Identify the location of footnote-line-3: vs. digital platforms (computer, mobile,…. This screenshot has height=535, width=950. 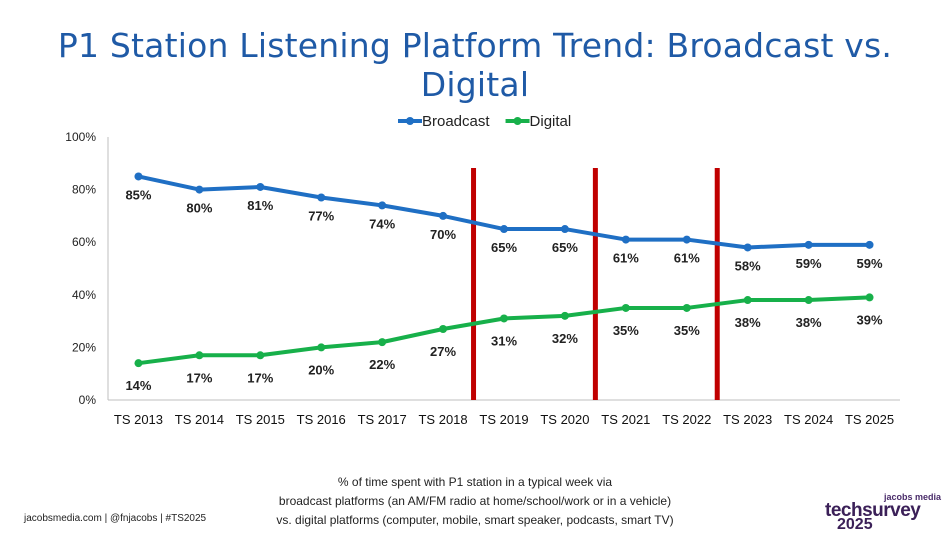
(475, 520).